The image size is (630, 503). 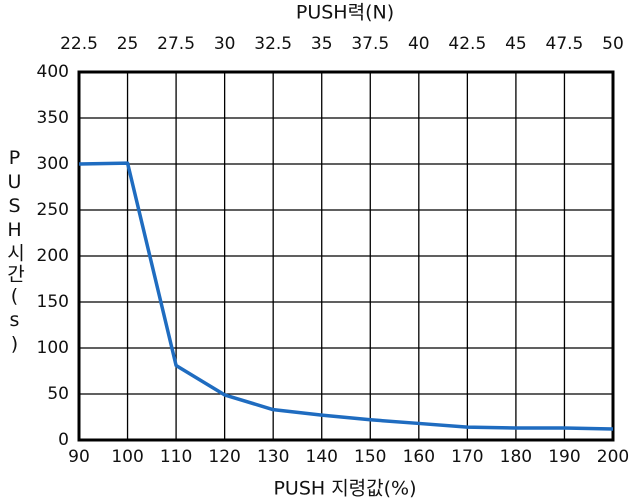 I want to click on top-tick-label: 47.5, so click(x=565, y=44).